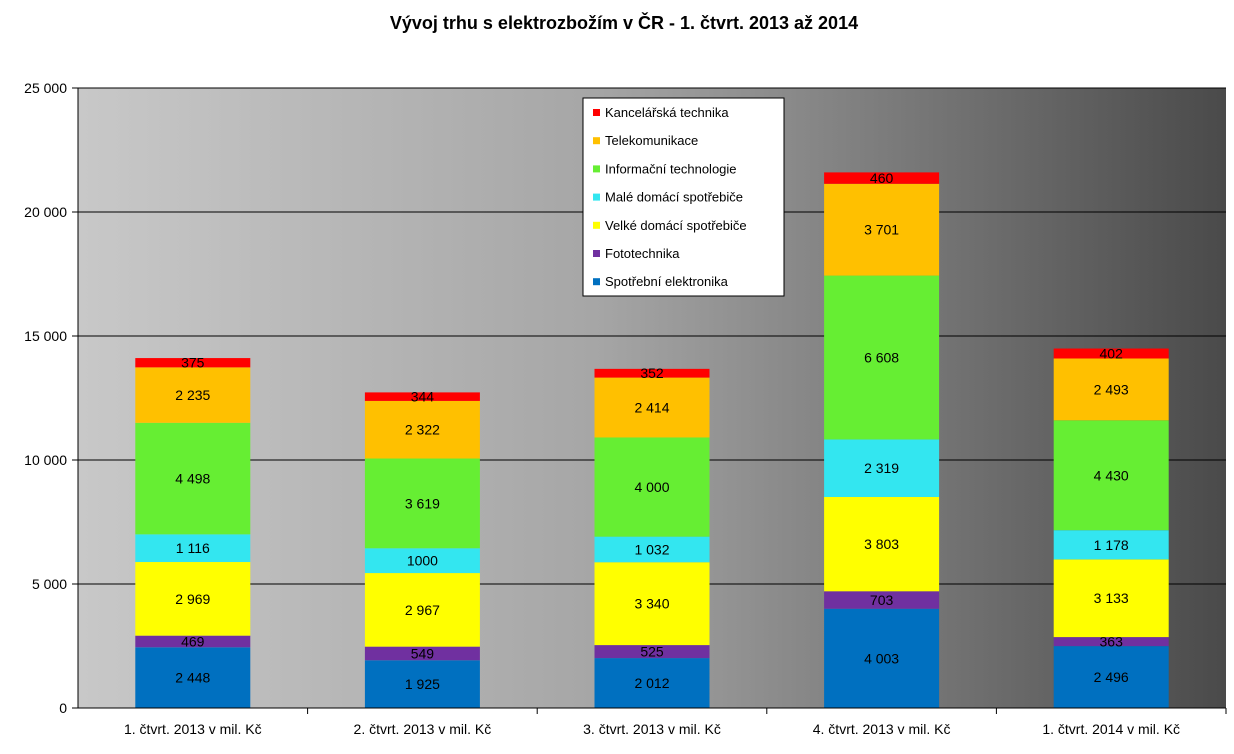 The image size is (1234, 754). I want to click on data-label: 2 967, so click(422, 610).